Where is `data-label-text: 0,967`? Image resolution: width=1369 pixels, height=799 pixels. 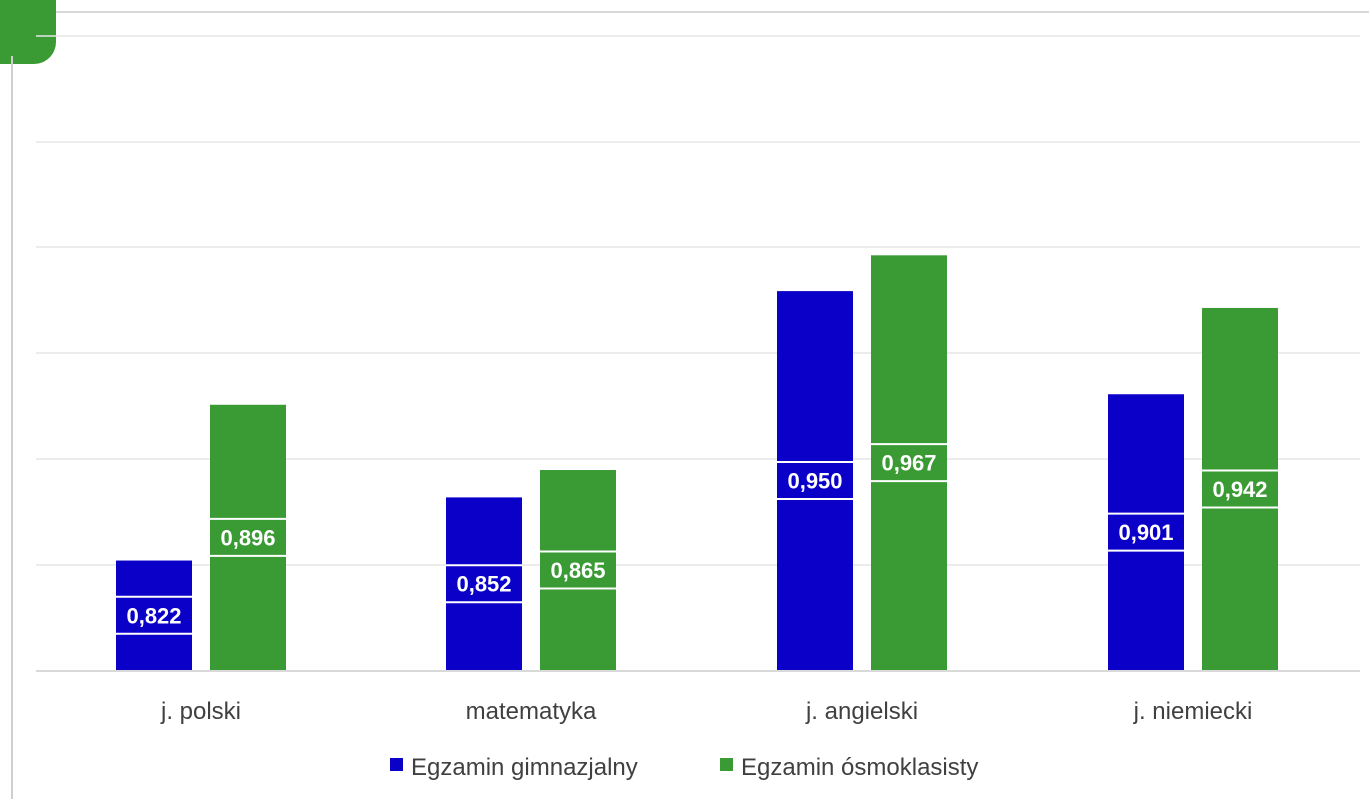 data-label-text: 0,967 is located at coordinates (908, 463).